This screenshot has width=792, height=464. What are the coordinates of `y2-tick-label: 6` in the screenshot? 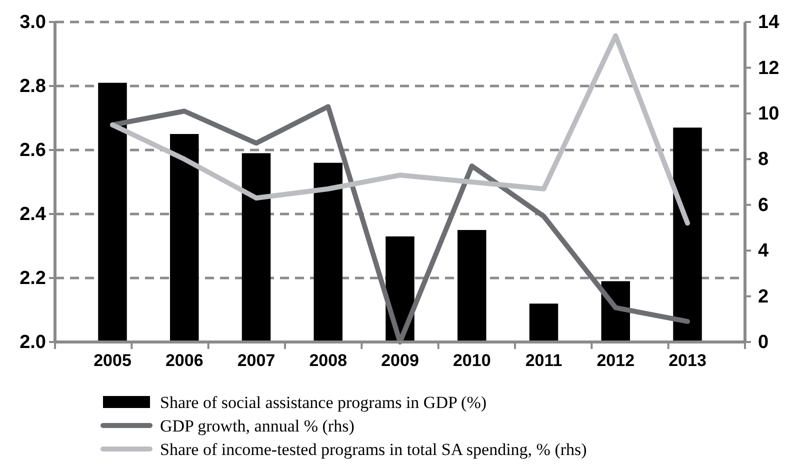 It's located at (763, 205).